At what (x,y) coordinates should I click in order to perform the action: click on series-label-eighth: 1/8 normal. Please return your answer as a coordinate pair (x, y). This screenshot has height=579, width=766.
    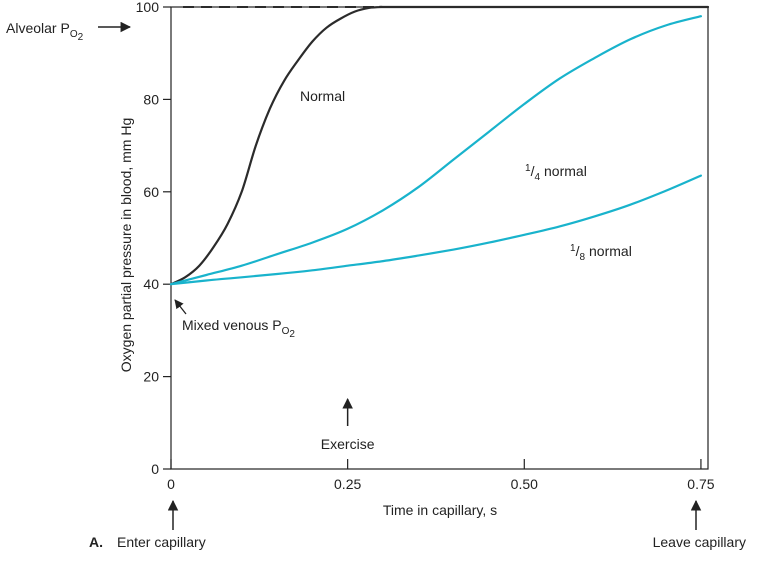
    Looking at the image, I should click on (601, 253).